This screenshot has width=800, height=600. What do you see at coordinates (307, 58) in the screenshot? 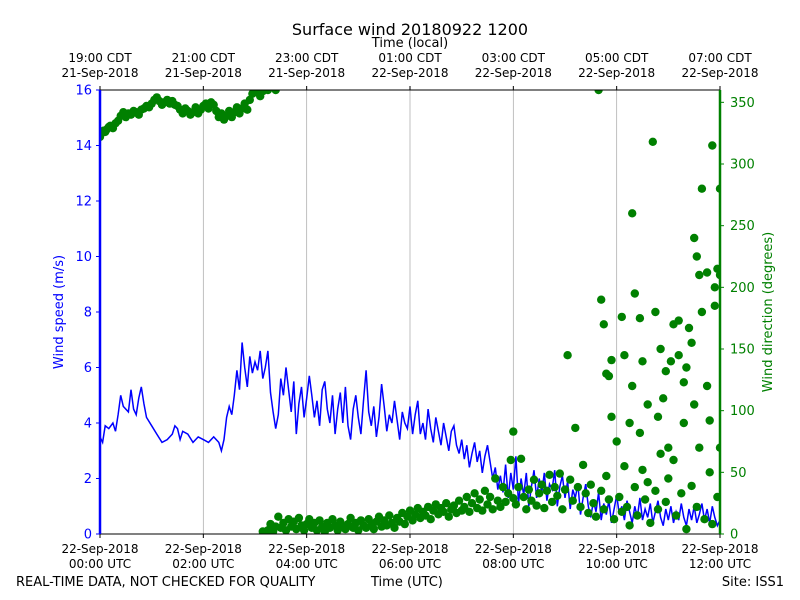
I see `top-tick-time: 23:00 CDT` at bounding box center [307, 58].